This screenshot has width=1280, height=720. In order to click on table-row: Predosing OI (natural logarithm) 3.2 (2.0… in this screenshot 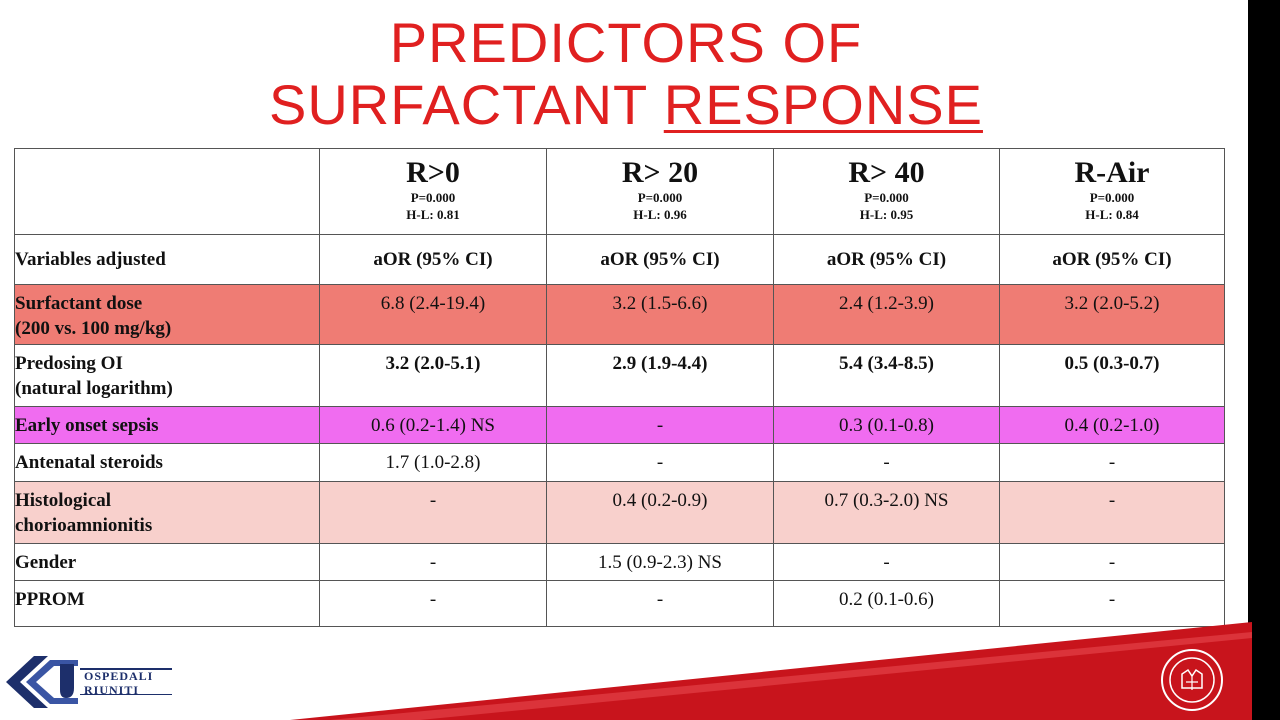, I will do `click(619, 375)`.